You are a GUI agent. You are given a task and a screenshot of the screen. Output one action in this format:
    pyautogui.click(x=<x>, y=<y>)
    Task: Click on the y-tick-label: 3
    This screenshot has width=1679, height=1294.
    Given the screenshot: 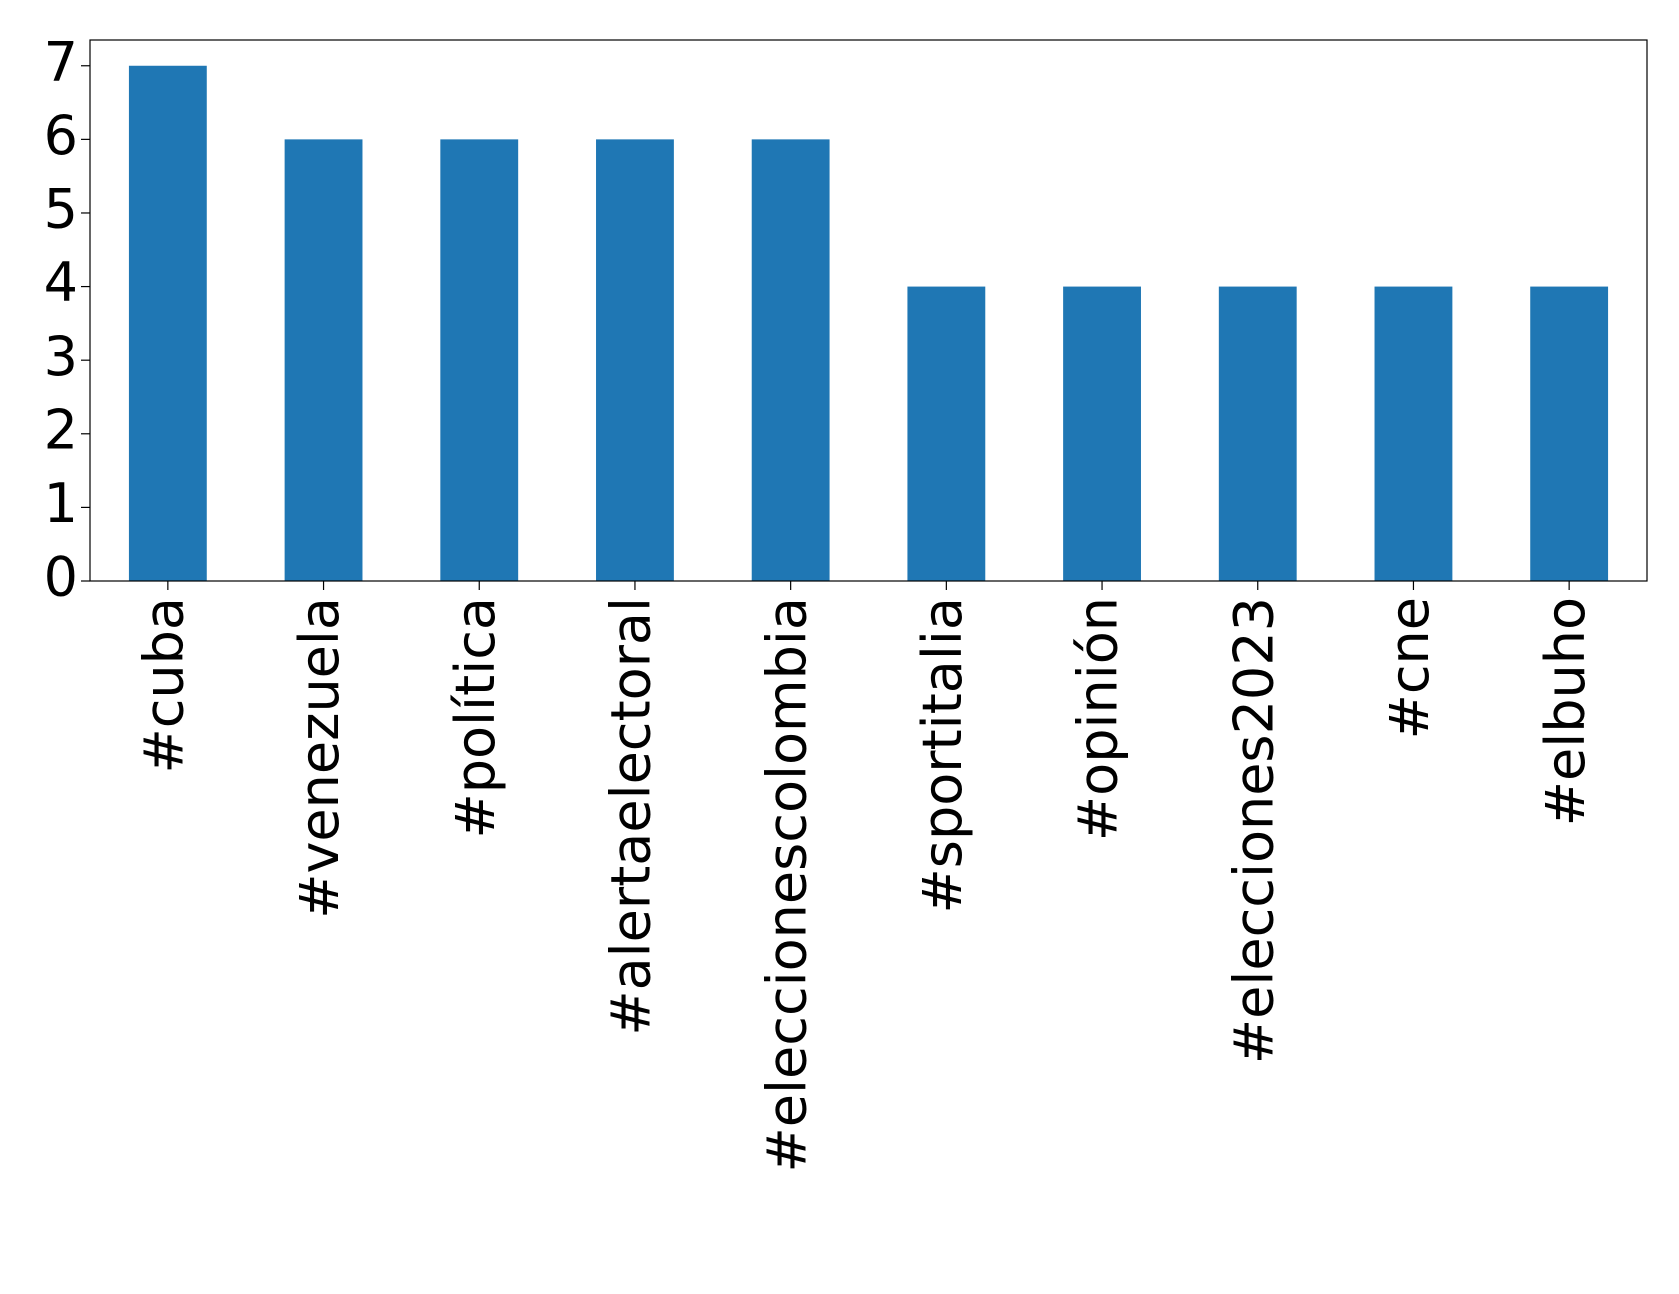 What is the action you would take?
    pyautogui.click(x=61, y=356)
    